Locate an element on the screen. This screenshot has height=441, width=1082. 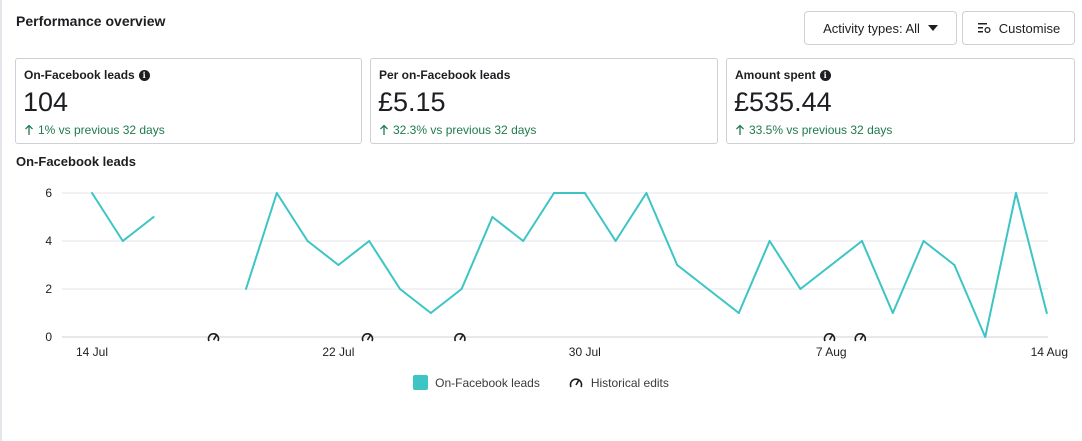
card-title-text: Per on-Facebook leads is located at coordinates (445, 75).